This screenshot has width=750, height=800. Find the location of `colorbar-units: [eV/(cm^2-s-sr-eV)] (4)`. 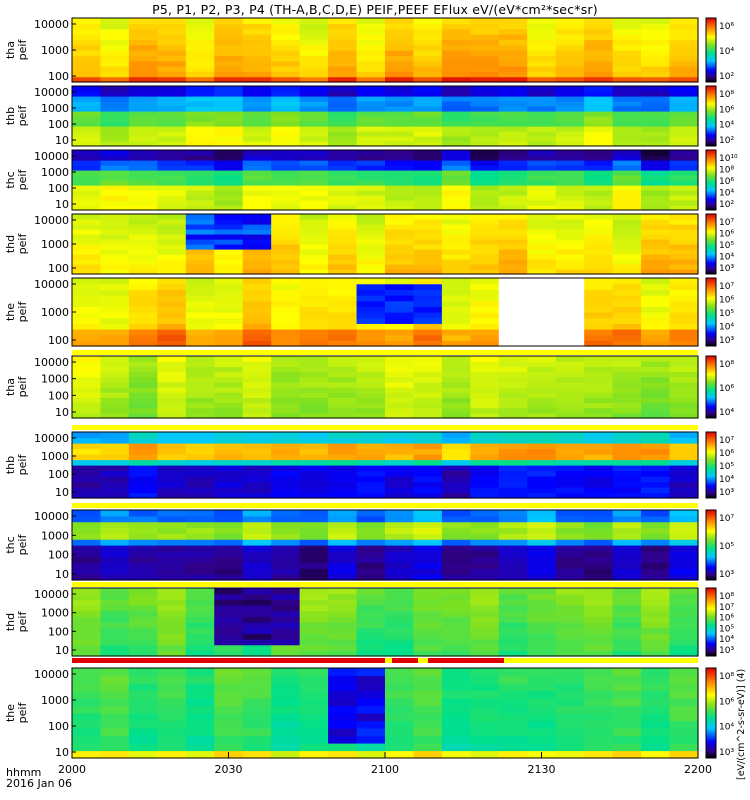

colorbar-units: [eV/(cm^2-s-sr-eV)] (4) is located at coordinates (741, 724).